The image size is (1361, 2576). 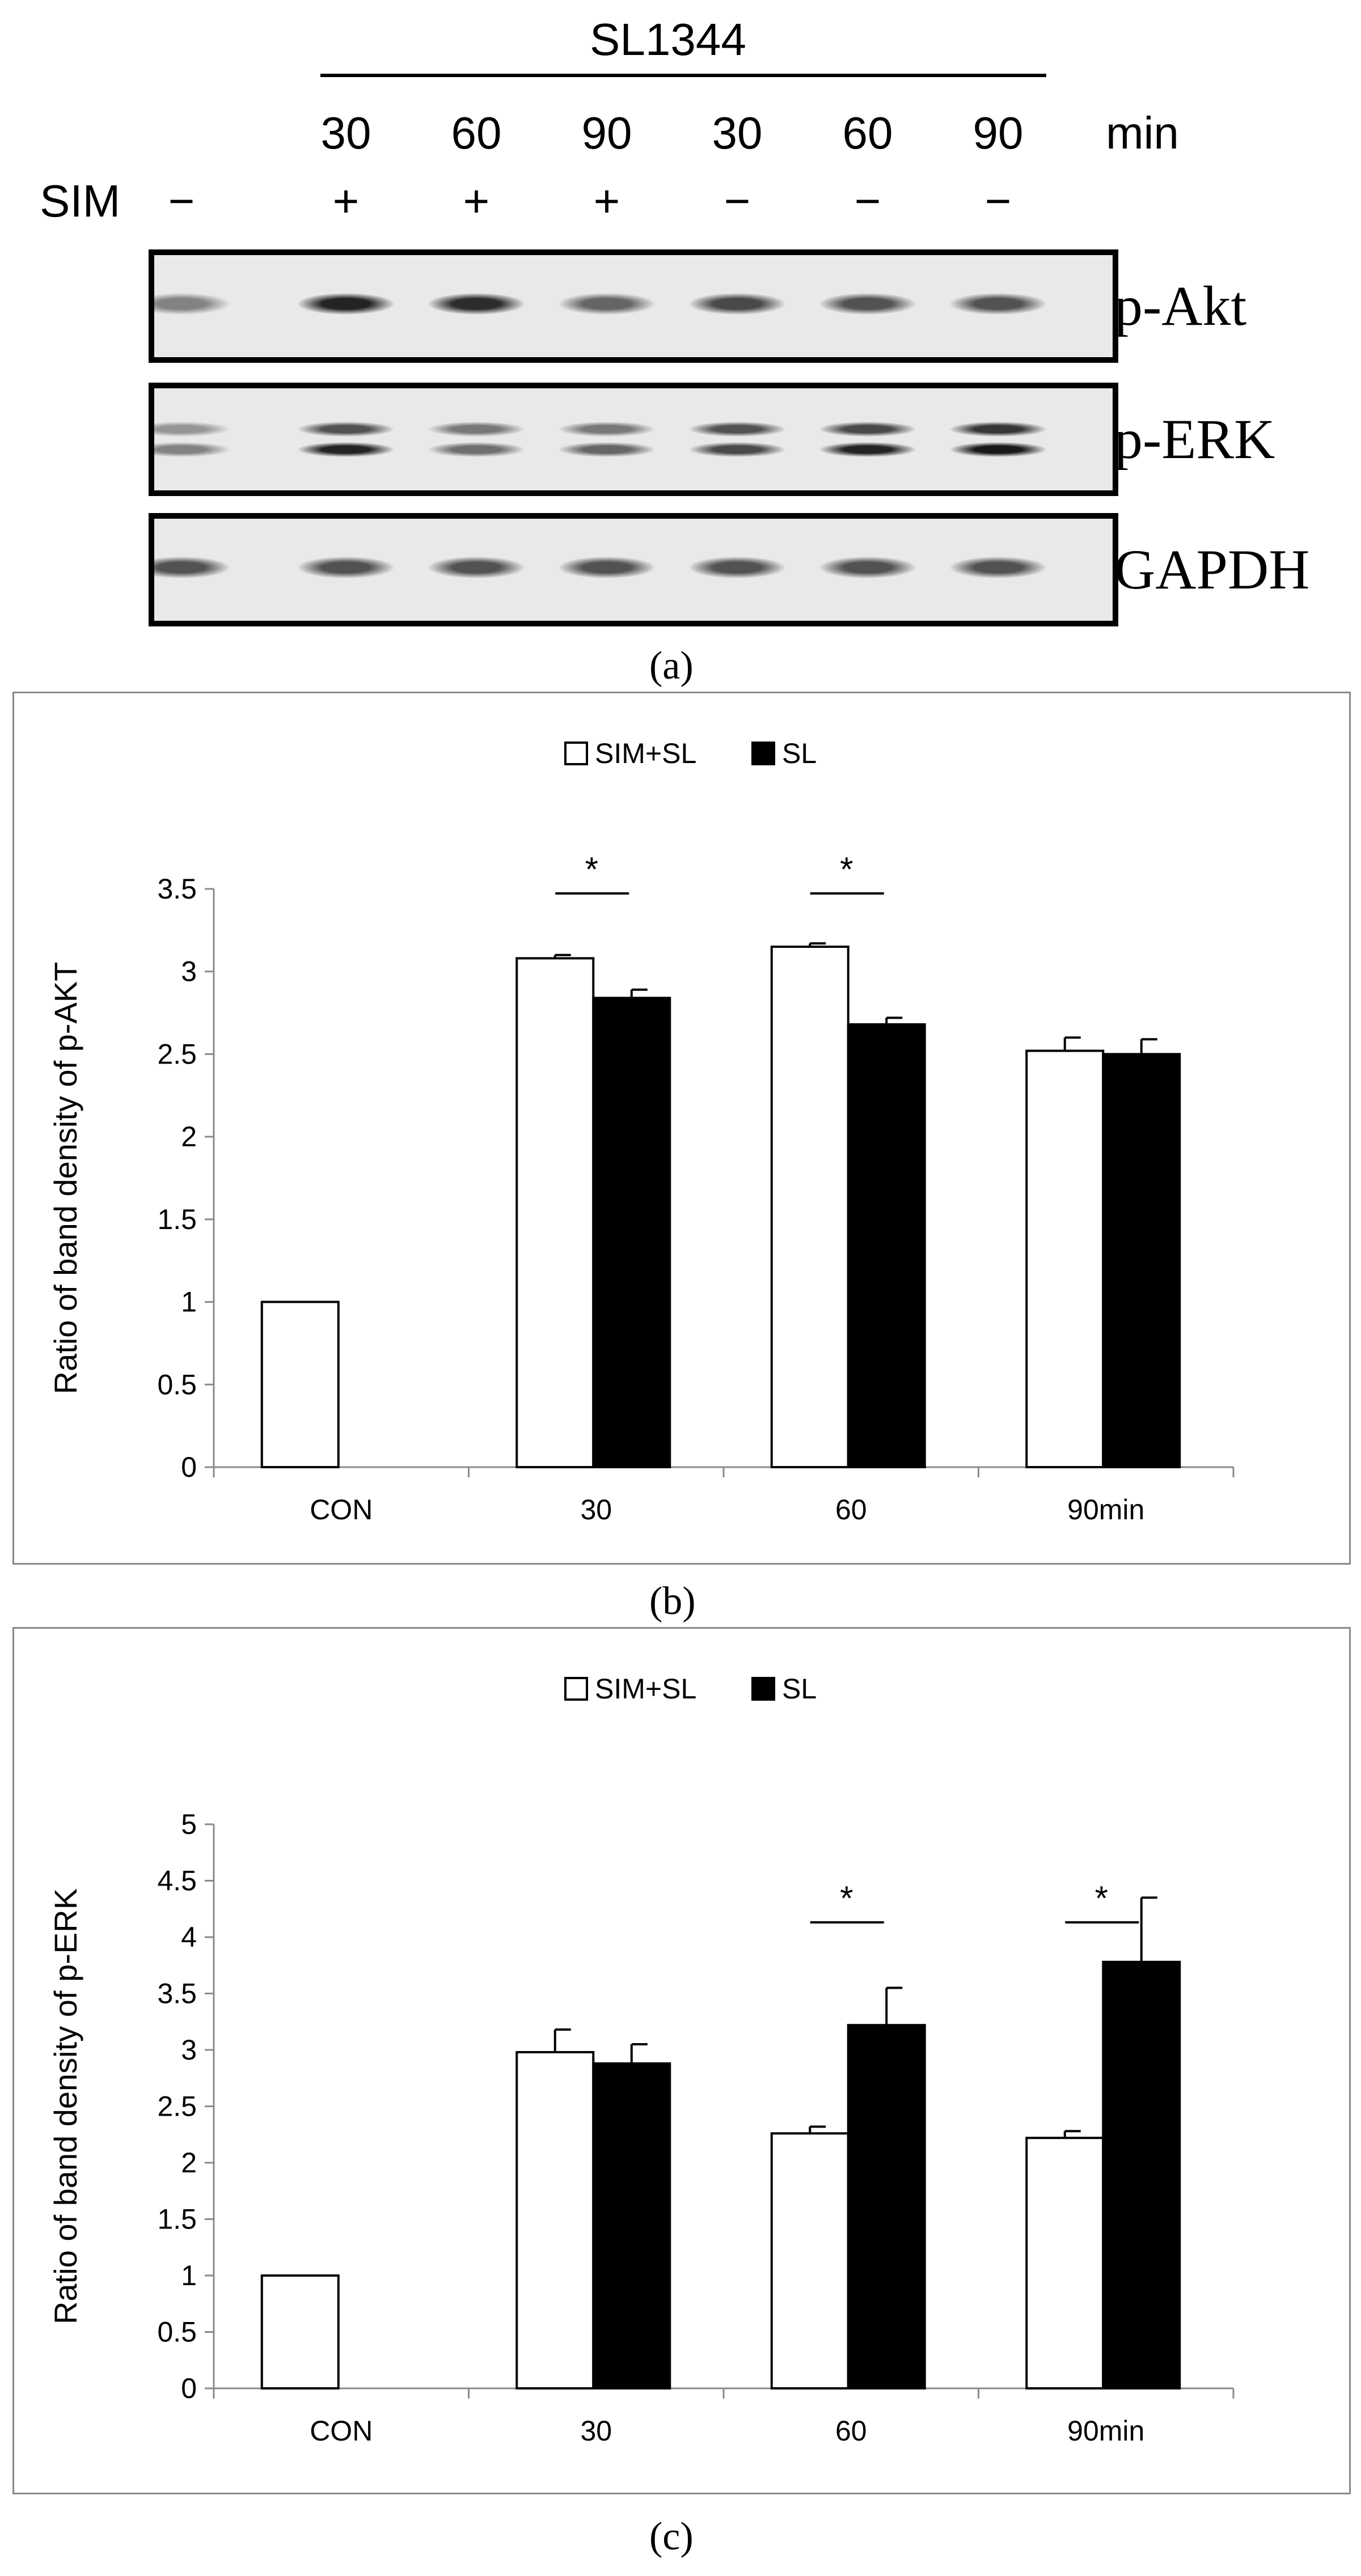 I want to click on y-tick-label: 4, so click(x=189, y=1937).